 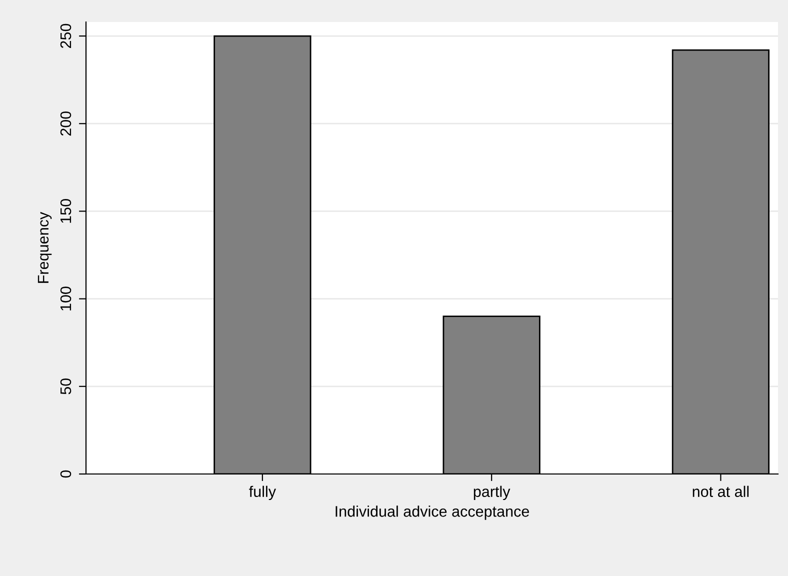 What do you see at coordinates (66, 211) in the screenshot?
I see `y-tick-label: 150` at bounding box center [66, 211].